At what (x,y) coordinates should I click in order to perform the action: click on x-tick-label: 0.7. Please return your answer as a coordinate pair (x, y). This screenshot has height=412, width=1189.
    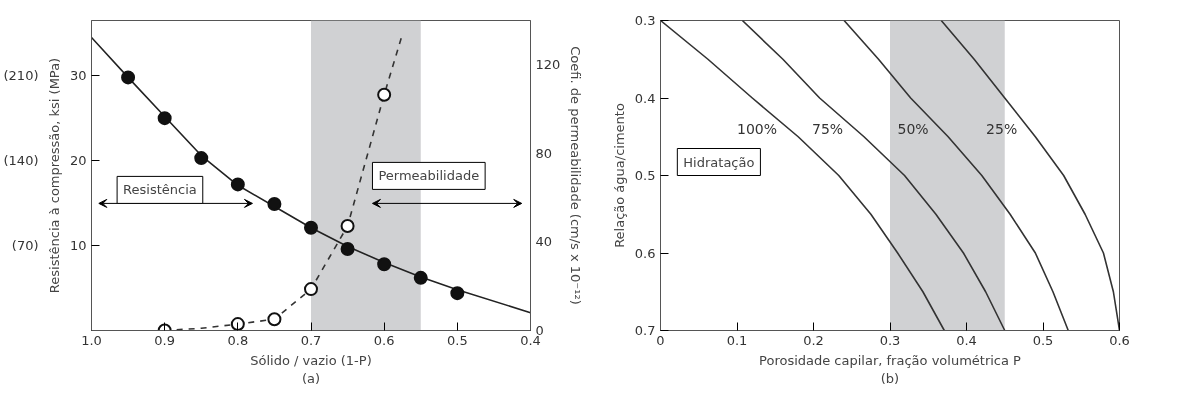
    Looking at the image, I should click on (311, 340).